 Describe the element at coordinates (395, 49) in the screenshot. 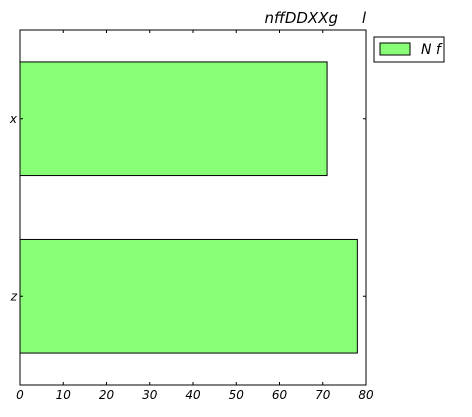

I see `legend-swatch` at that location.